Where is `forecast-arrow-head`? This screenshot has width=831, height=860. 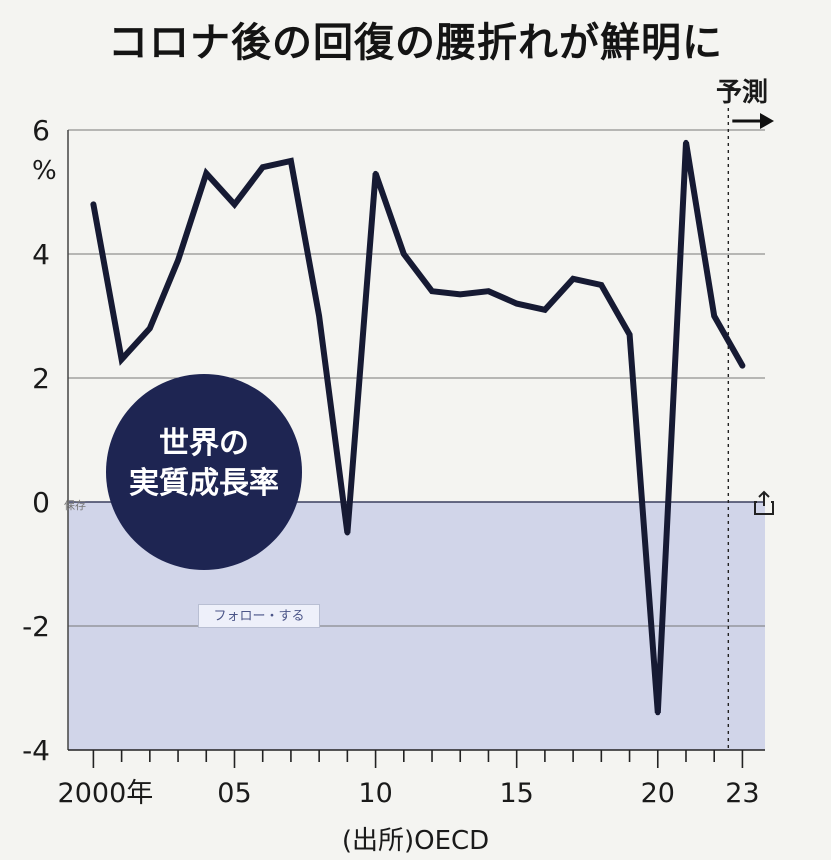 forecast-arrow-head is located at coordinates (767, 121).